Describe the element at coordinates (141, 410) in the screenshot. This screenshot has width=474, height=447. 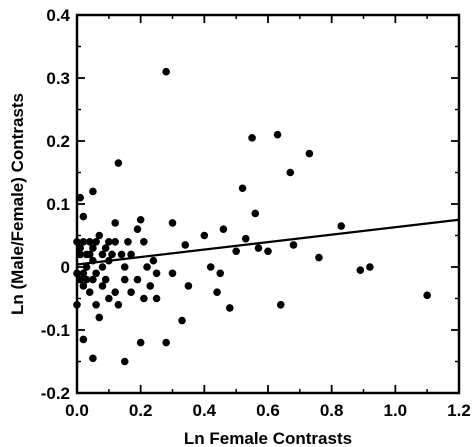
I see `x-tick-label: 0.2` at that location.